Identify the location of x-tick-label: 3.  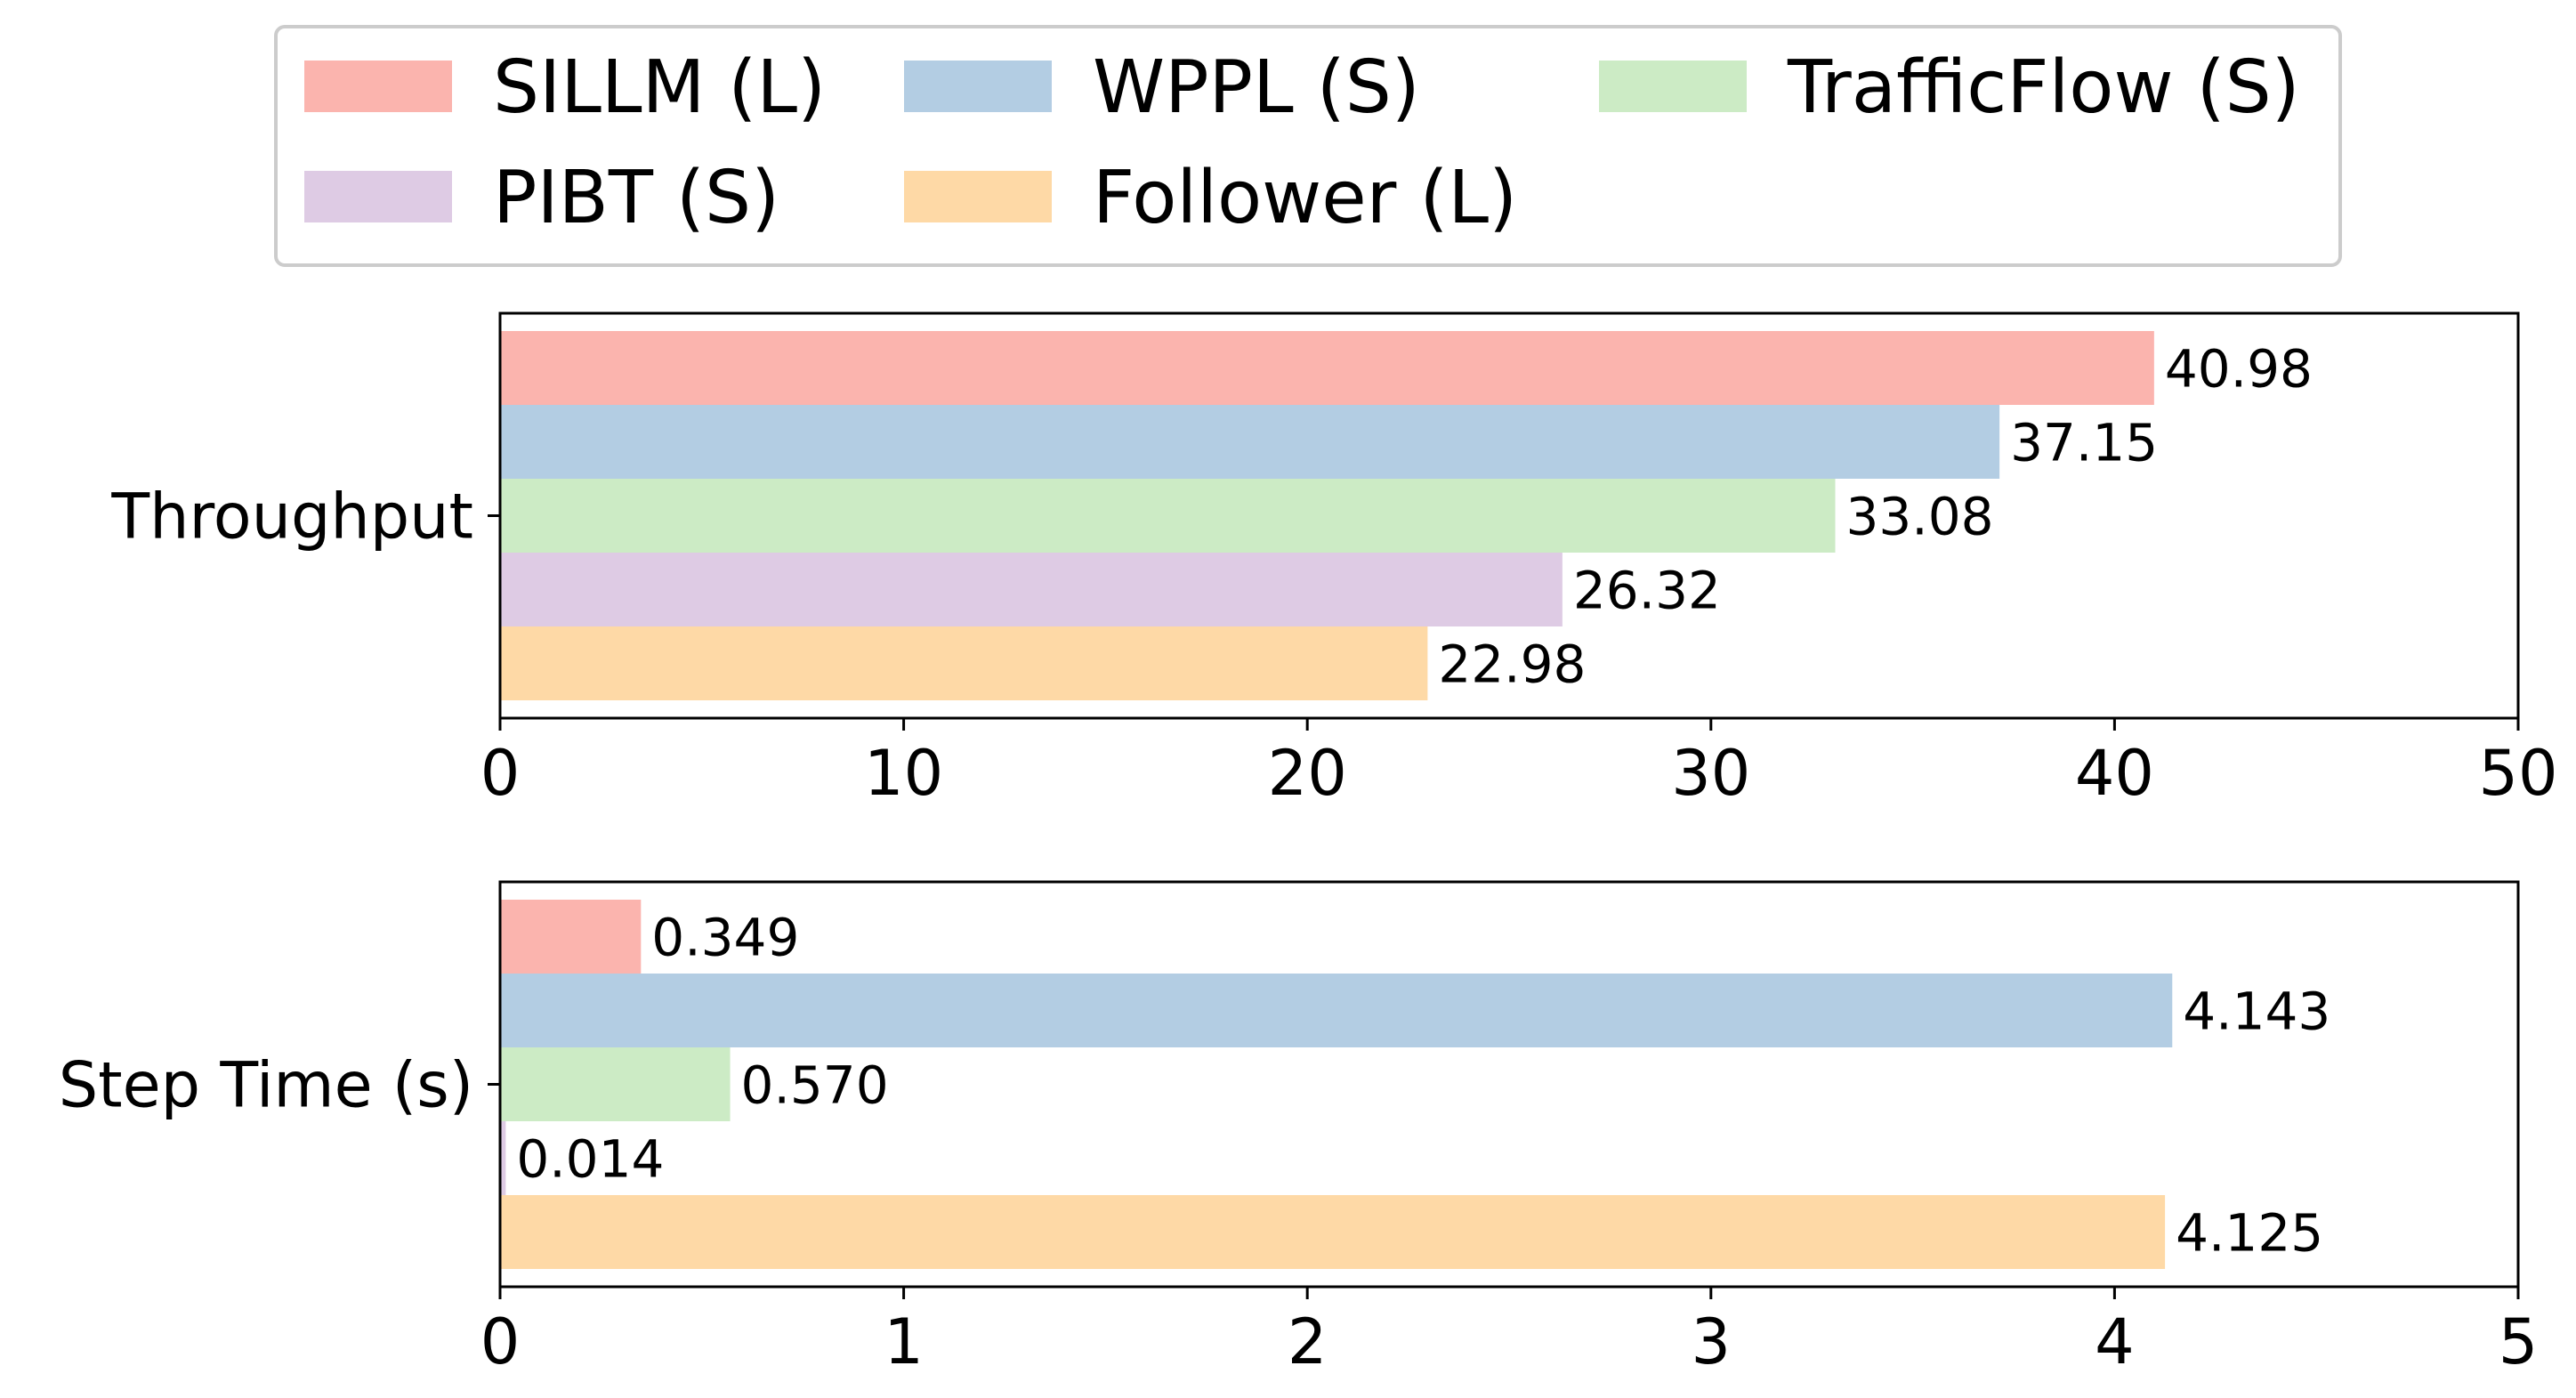
(1712, 1342).